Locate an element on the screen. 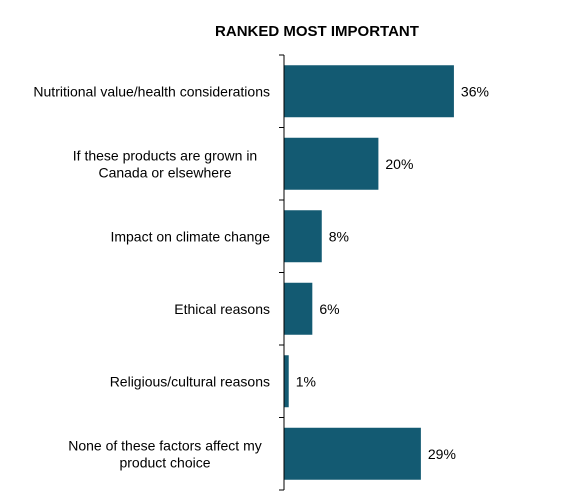  bar-value-label: 6% is located at coordinates (329, 309).